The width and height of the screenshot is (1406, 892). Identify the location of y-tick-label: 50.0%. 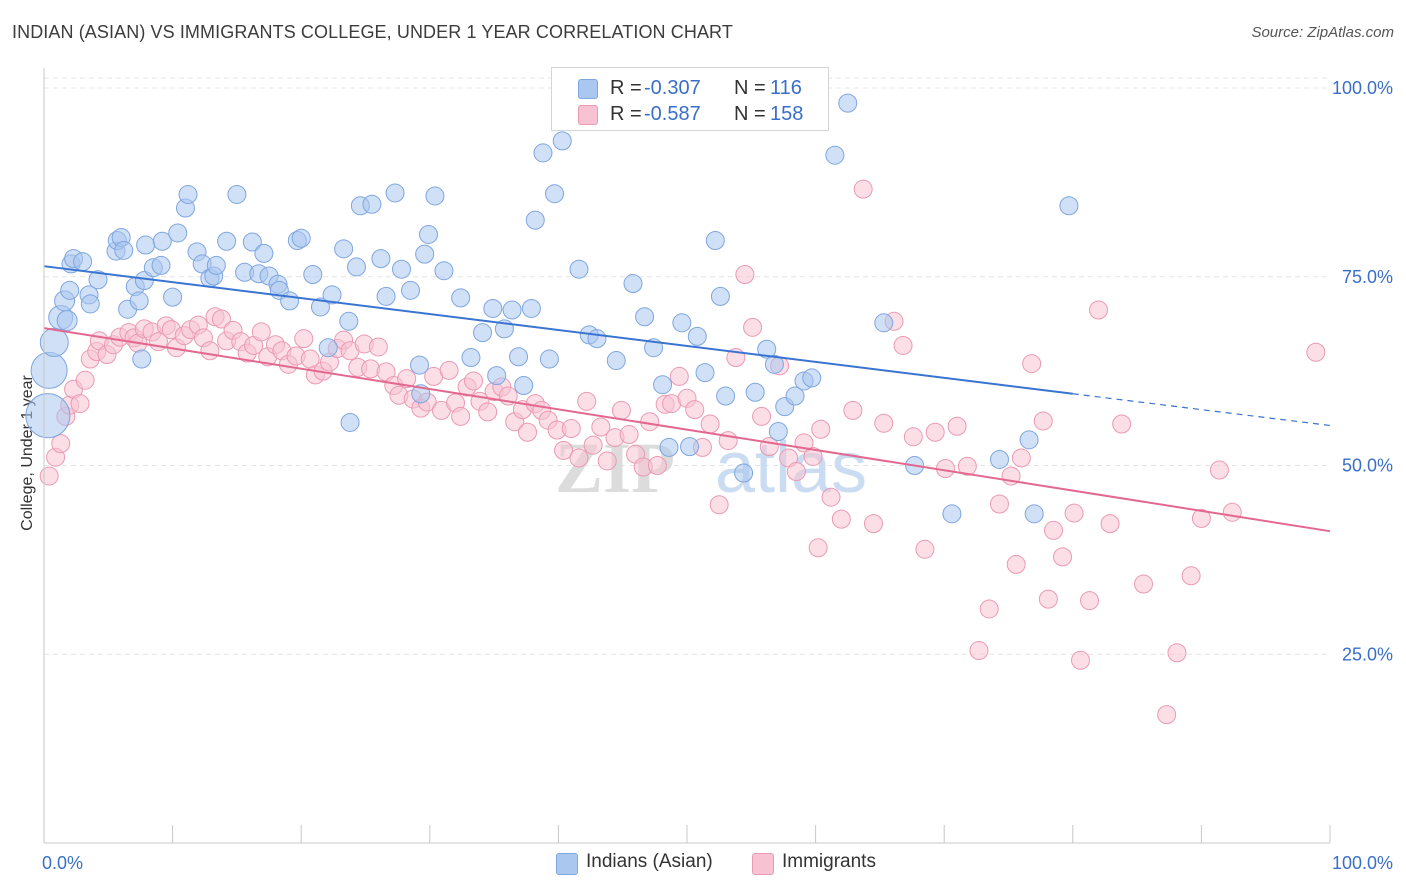
(1367, 466).